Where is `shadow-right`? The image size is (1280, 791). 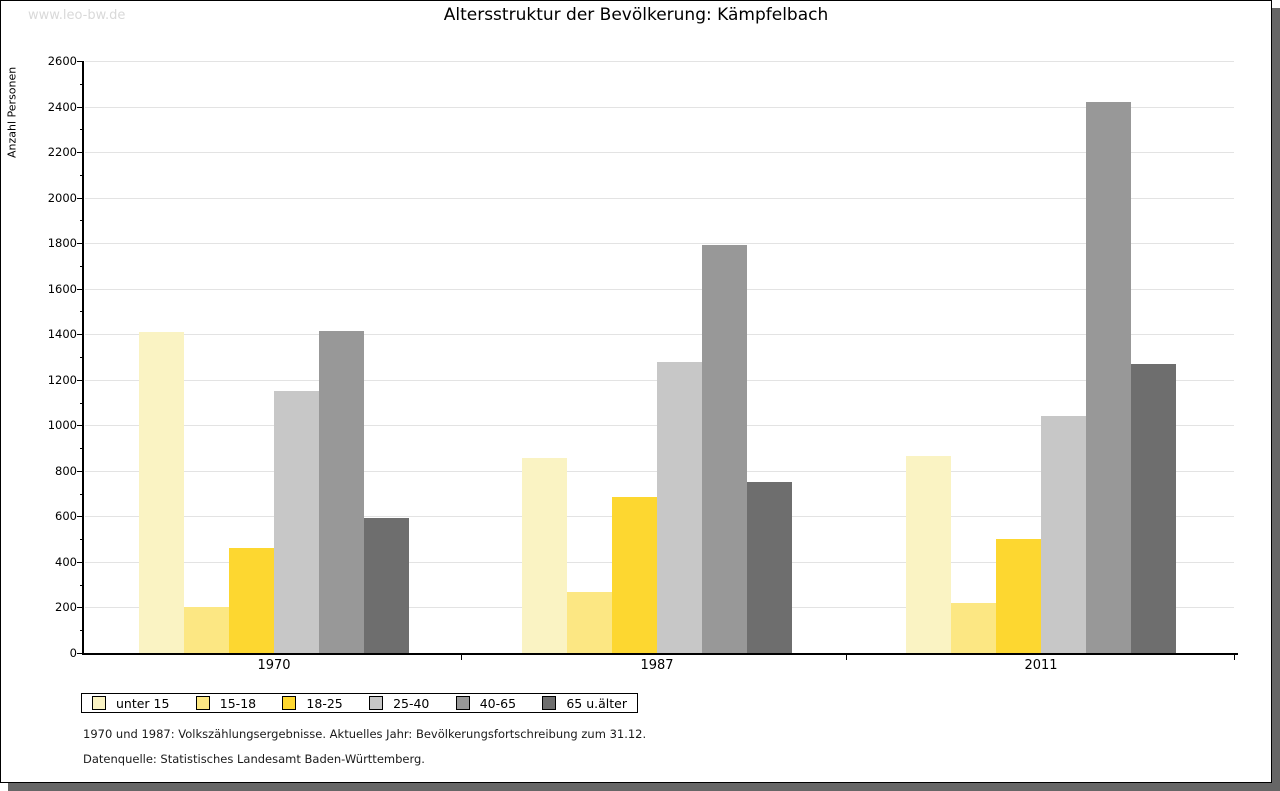
shadow-right is located at coordinates (1276, 399).